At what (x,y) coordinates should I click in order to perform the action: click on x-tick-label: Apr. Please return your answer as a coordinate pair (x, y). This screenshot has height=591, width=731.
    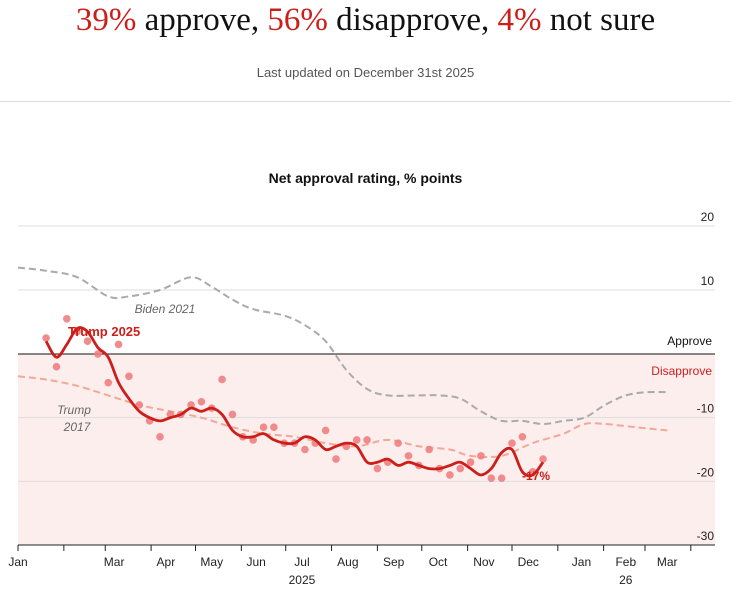
    Looking at the image, I should click on (166, 562).